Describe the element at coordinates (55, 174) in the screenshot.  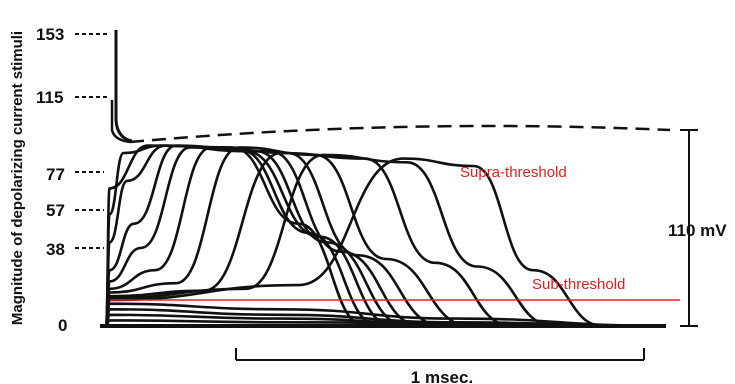
I see `y-tick-label-77: 77` at that location.